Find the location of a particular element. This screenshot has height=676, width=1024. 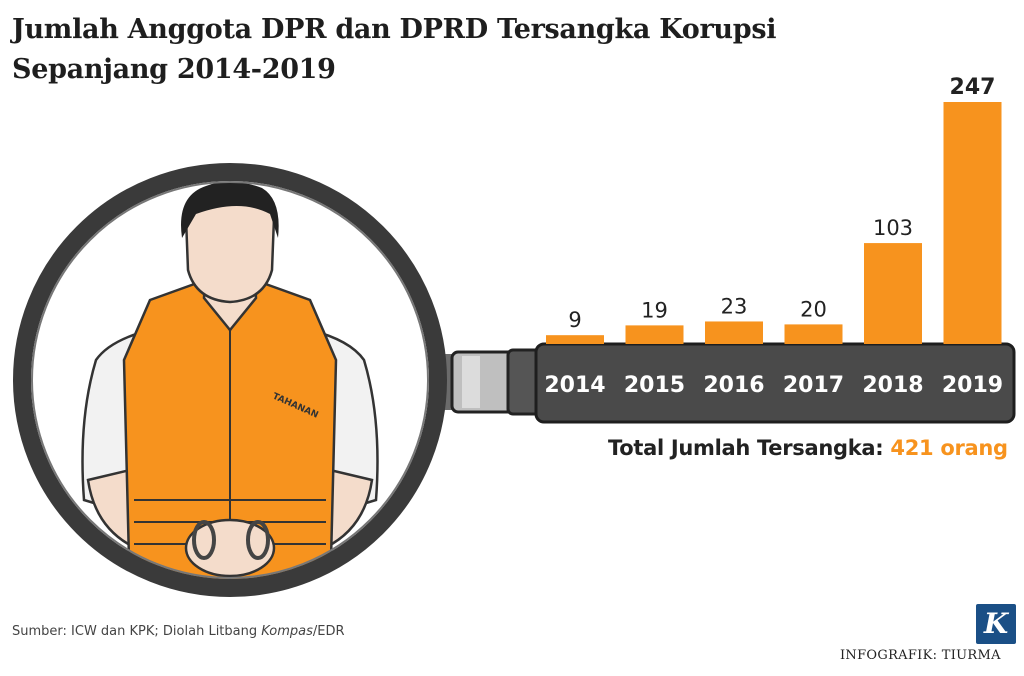

source-italic: Kompas is located at coordinates (287, 631).